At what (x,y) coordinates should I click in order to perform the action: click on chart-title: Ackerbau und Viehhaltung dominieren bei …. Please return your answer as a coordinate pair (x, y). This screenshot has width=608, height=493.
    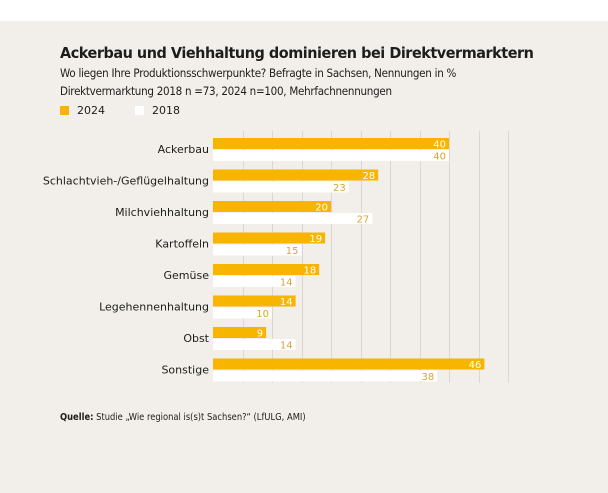
    Looking at the image, I should click on (297, 53).